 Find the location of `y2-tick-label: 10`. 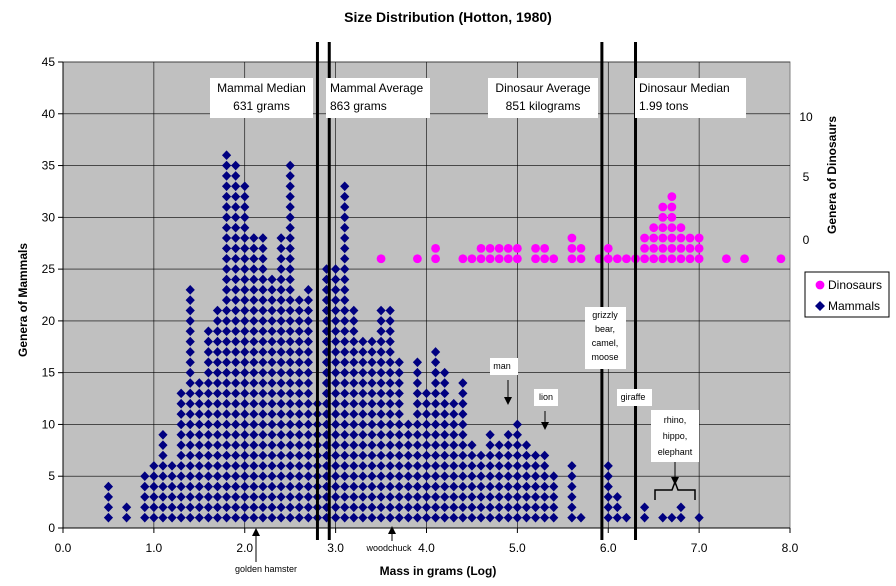

y2-tick-label: 10 is located at coordinates (806, 117).